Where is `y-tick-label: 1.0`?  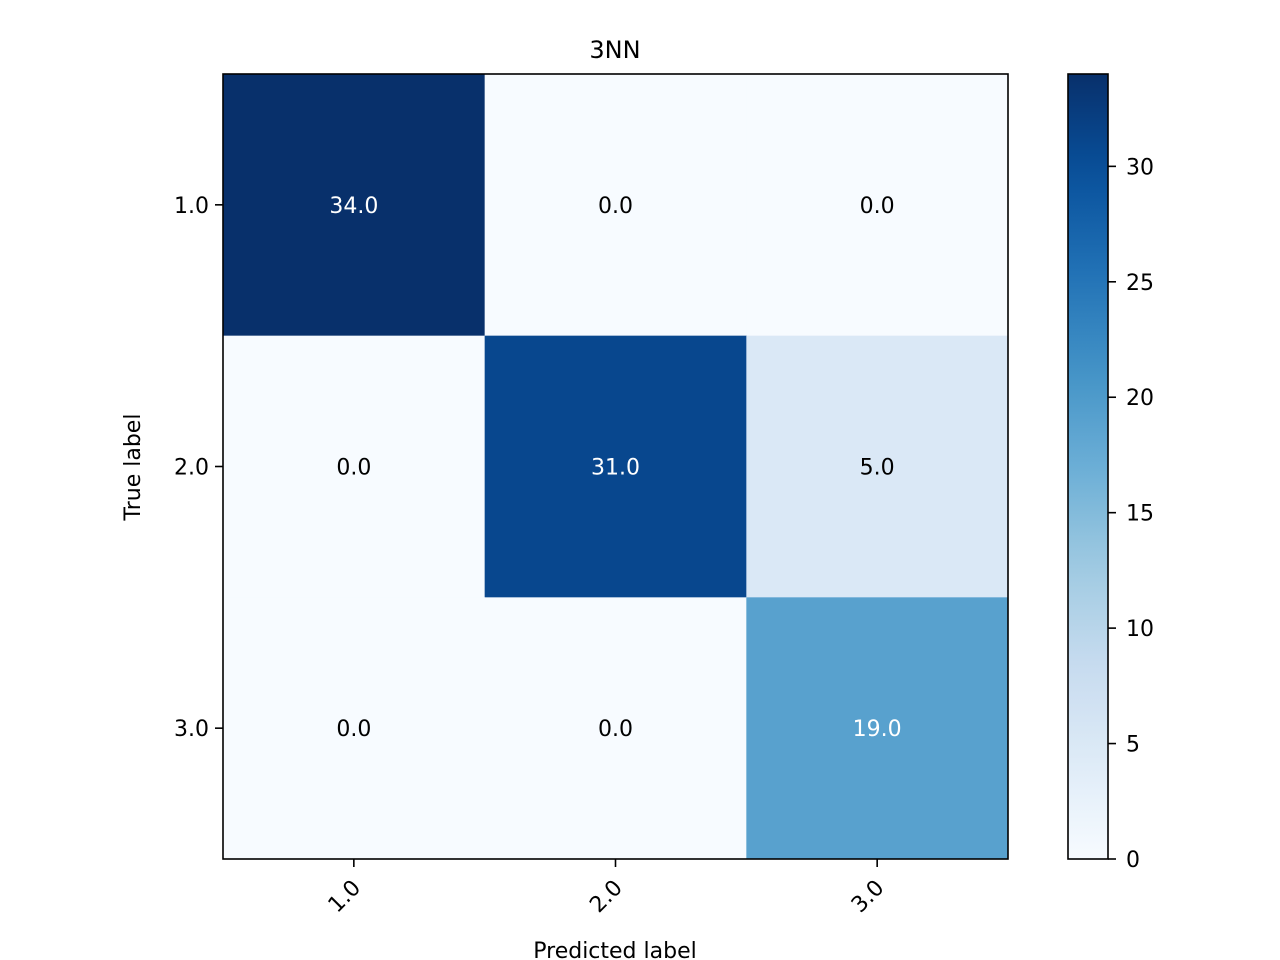 y-tick-label: 1.0 is located at coordinates (191, 206).